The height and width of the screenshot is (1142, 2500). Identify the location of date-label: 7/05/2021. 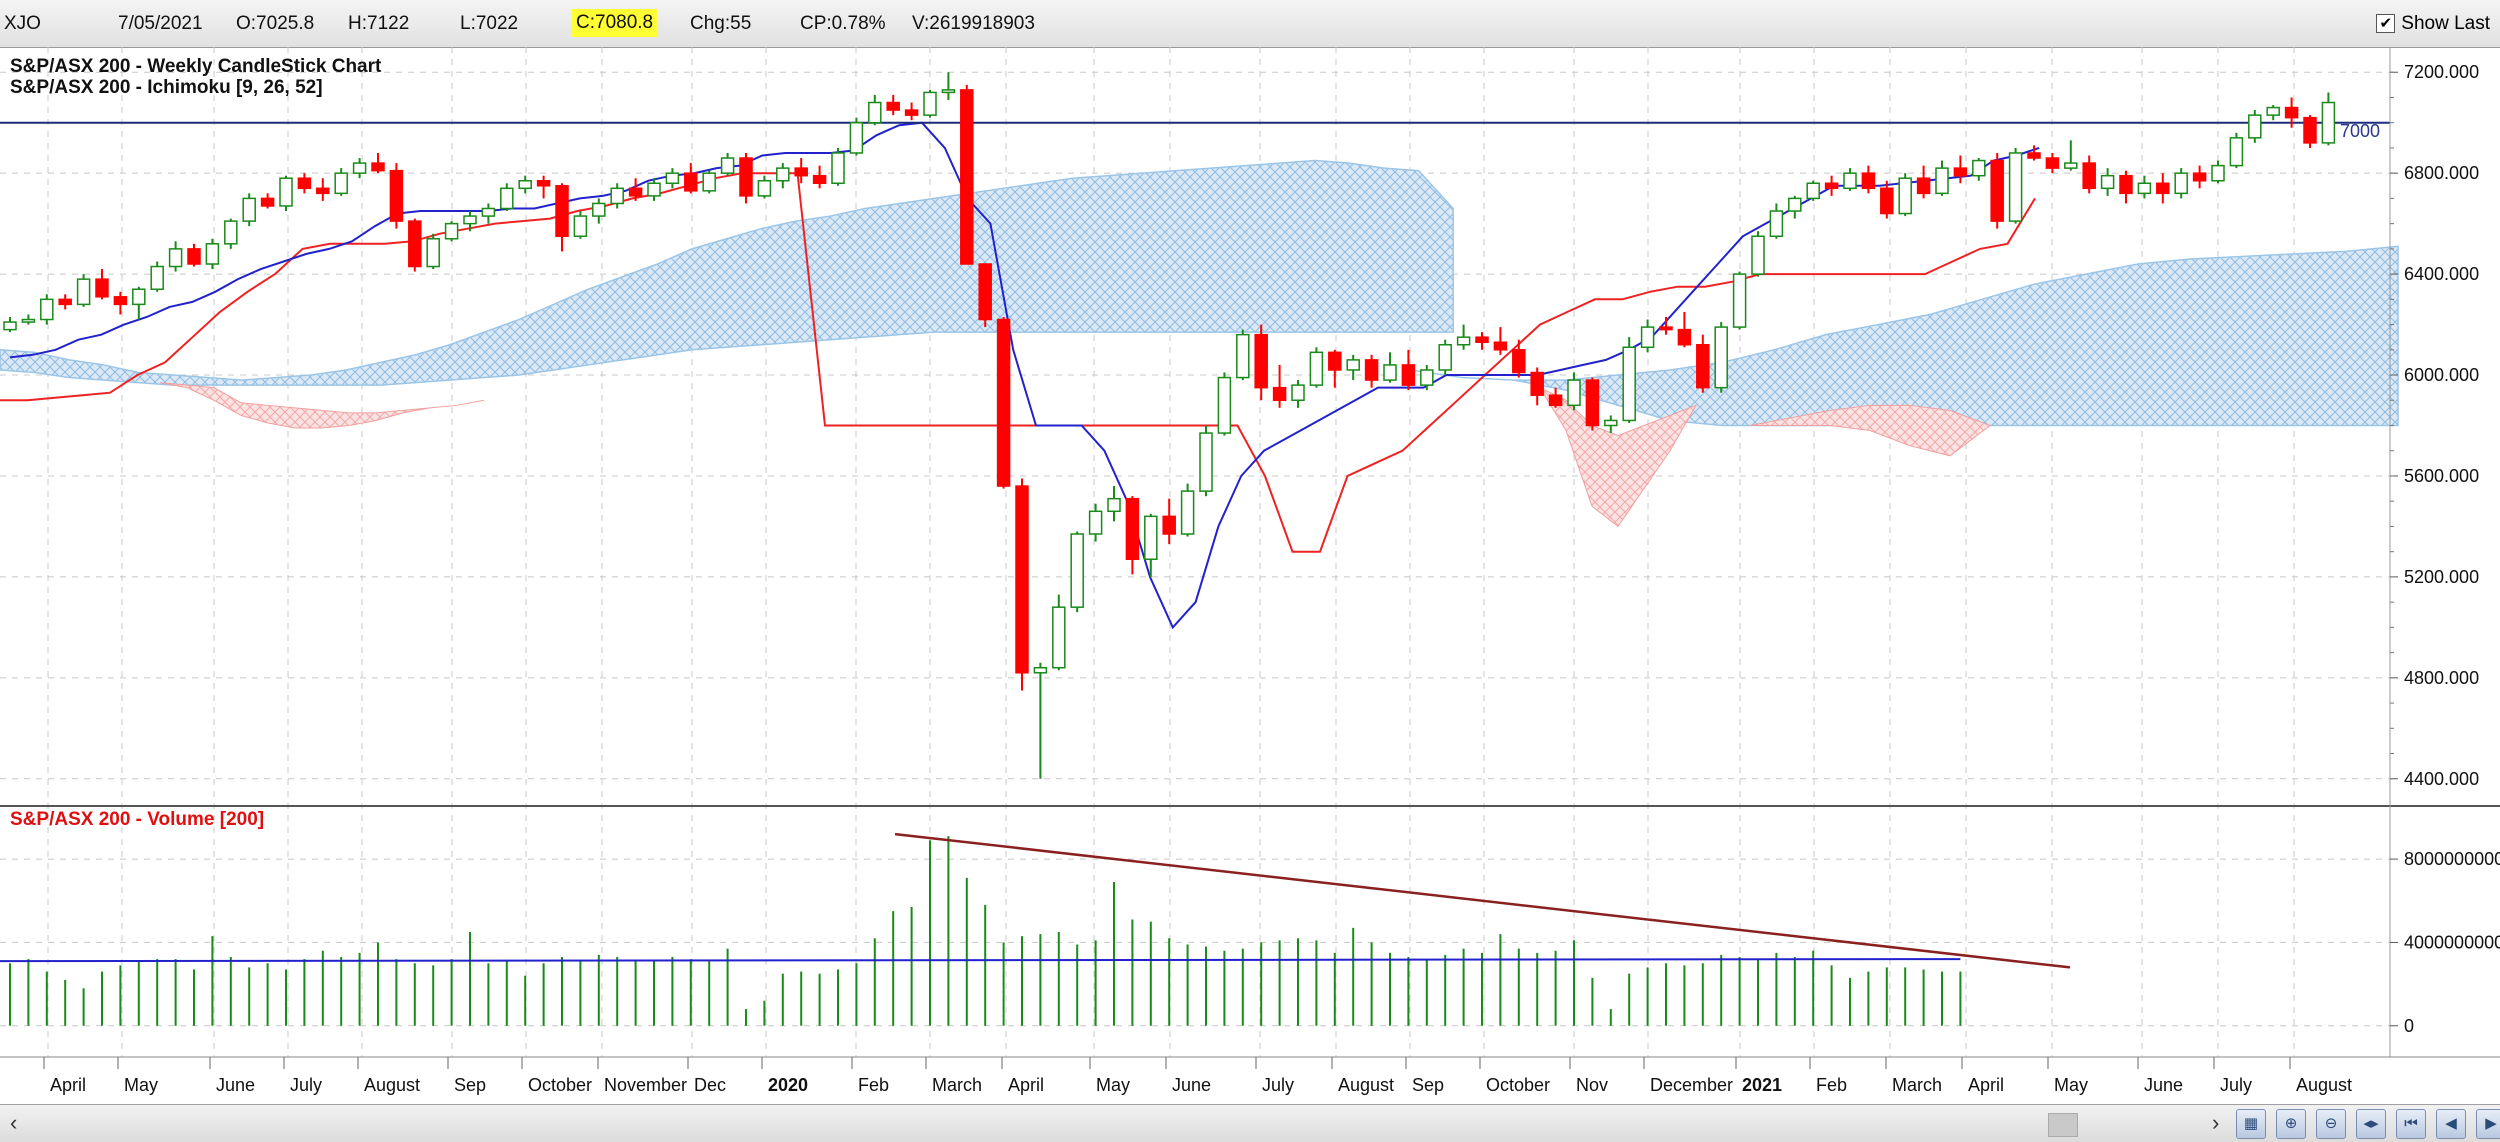
(160, 23).